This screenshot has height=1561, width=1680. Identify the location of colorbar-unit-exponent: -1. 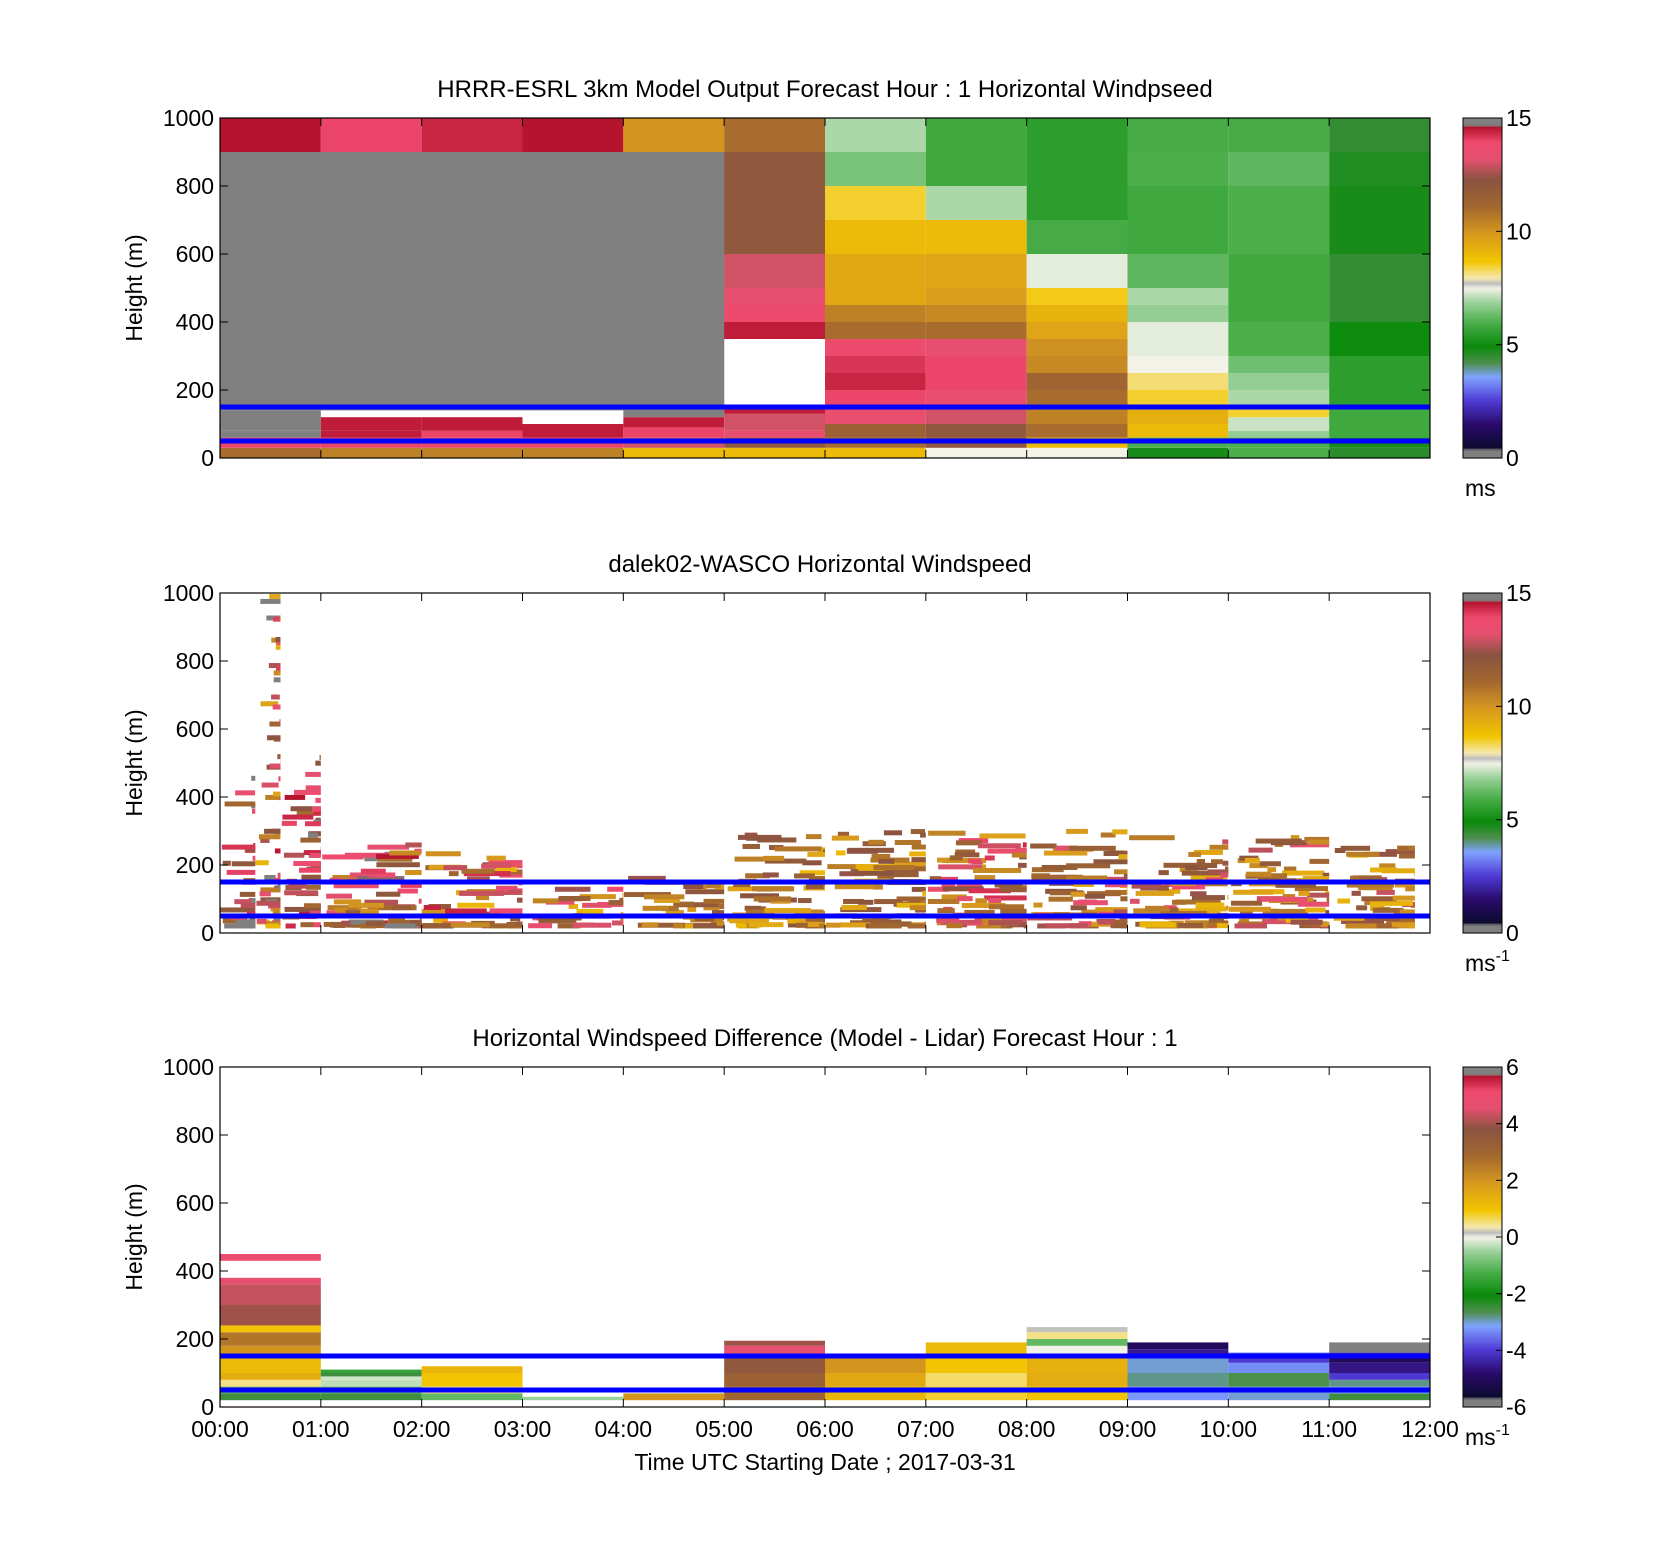
(1503, 1430).